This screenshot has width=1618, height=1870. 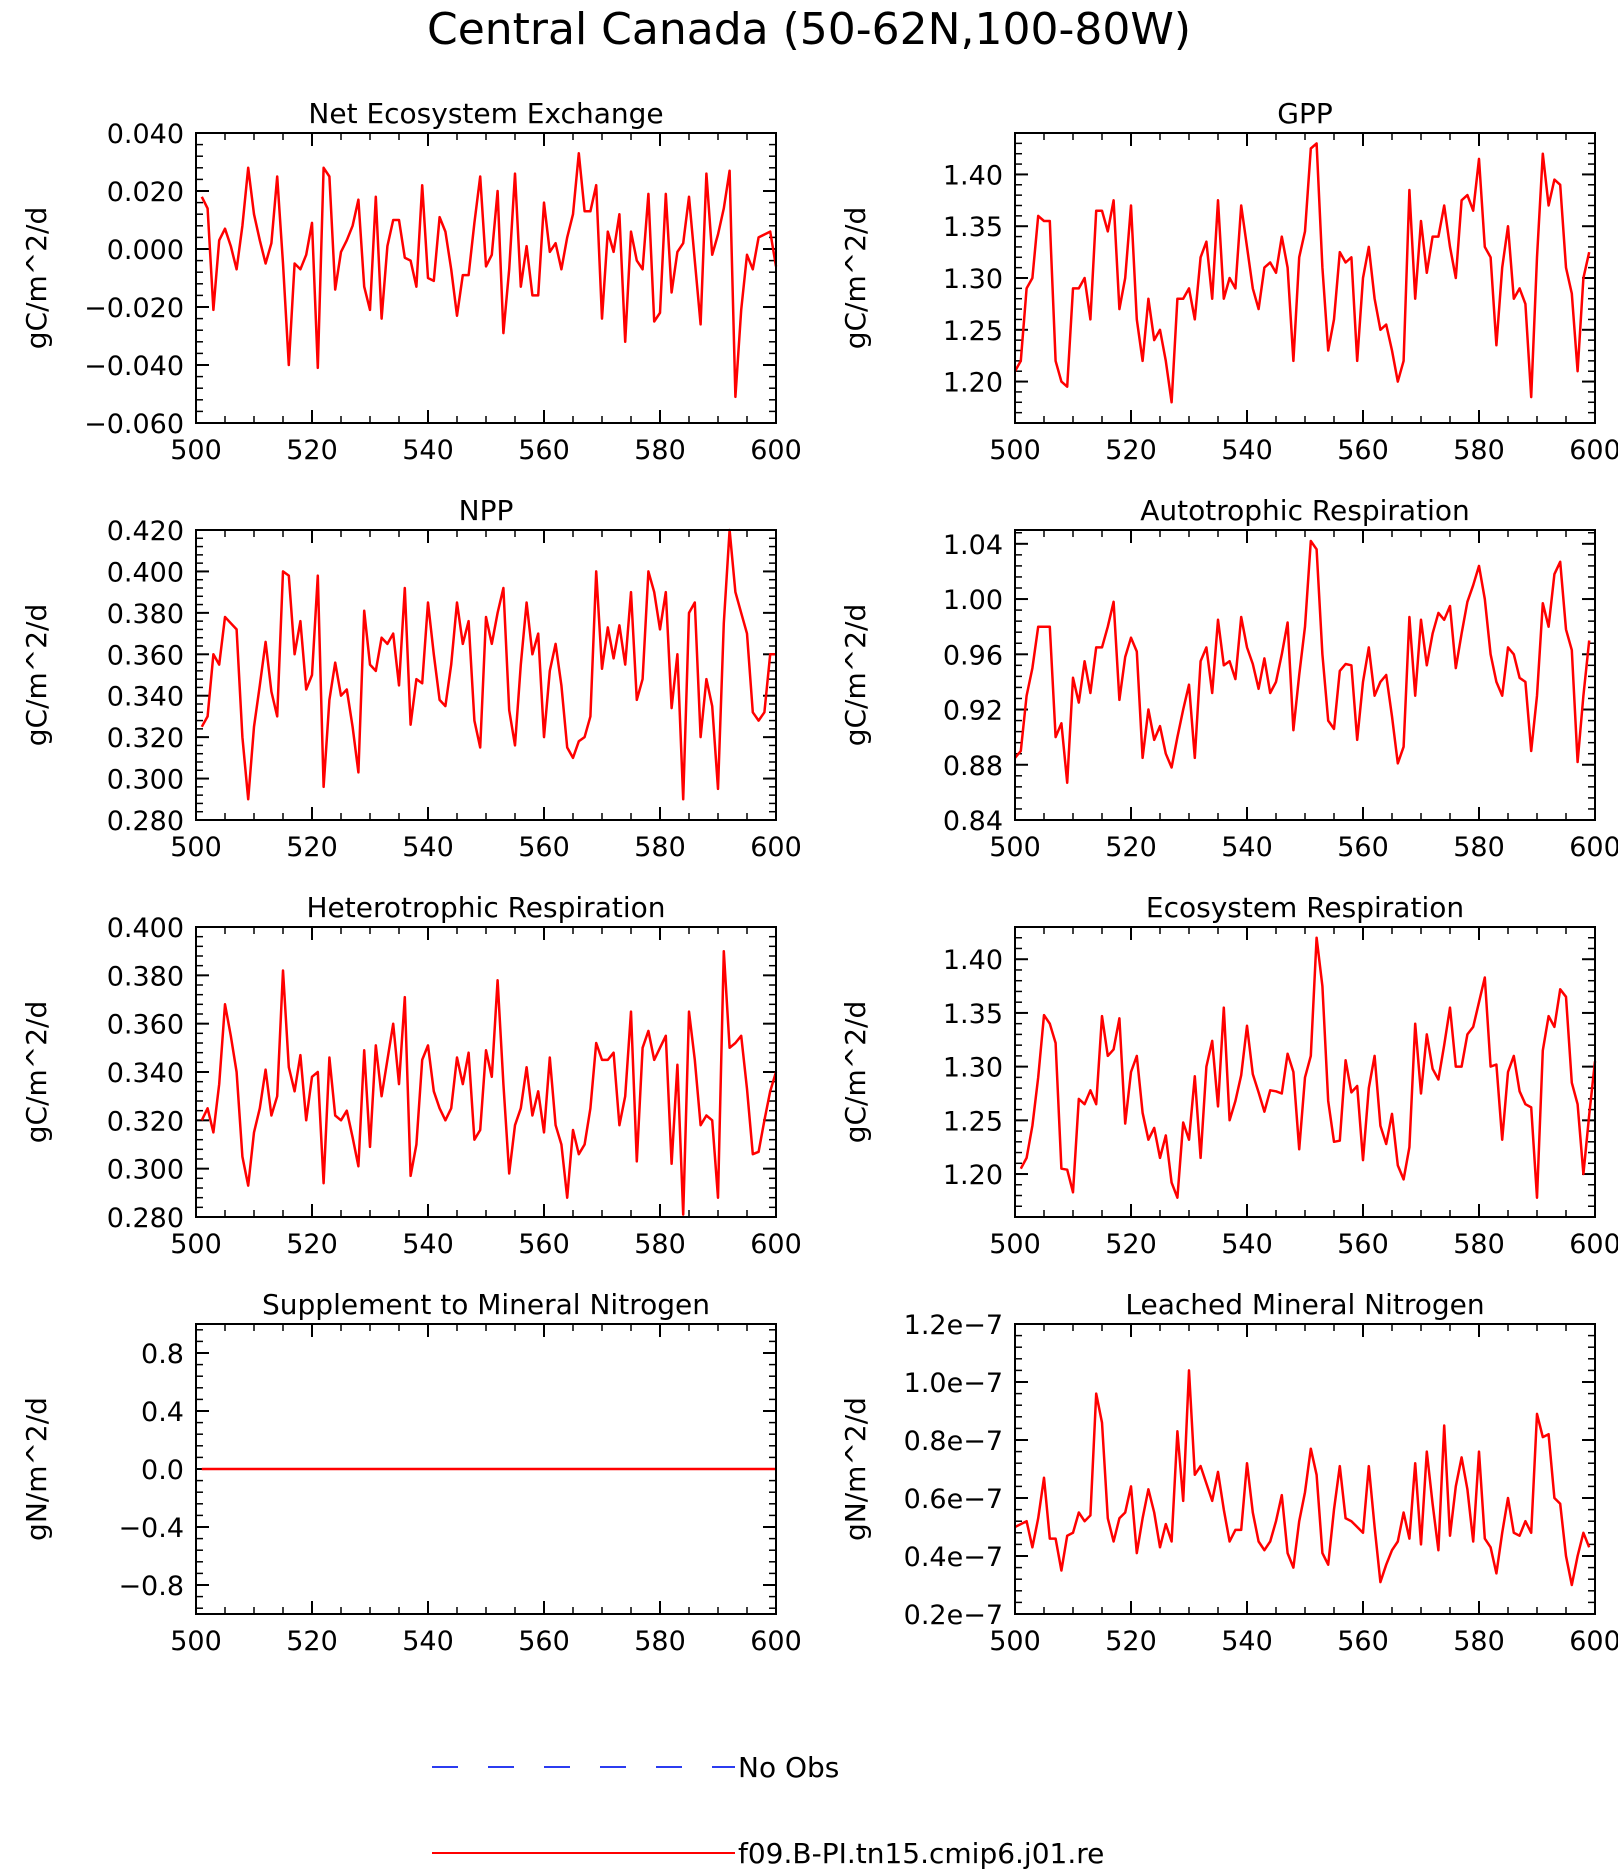 What do you see at coordinates (485, 113) in the screenshot?
I see `panel-title: Net Ecosystem Exchange` at bounding box center [485, 113].